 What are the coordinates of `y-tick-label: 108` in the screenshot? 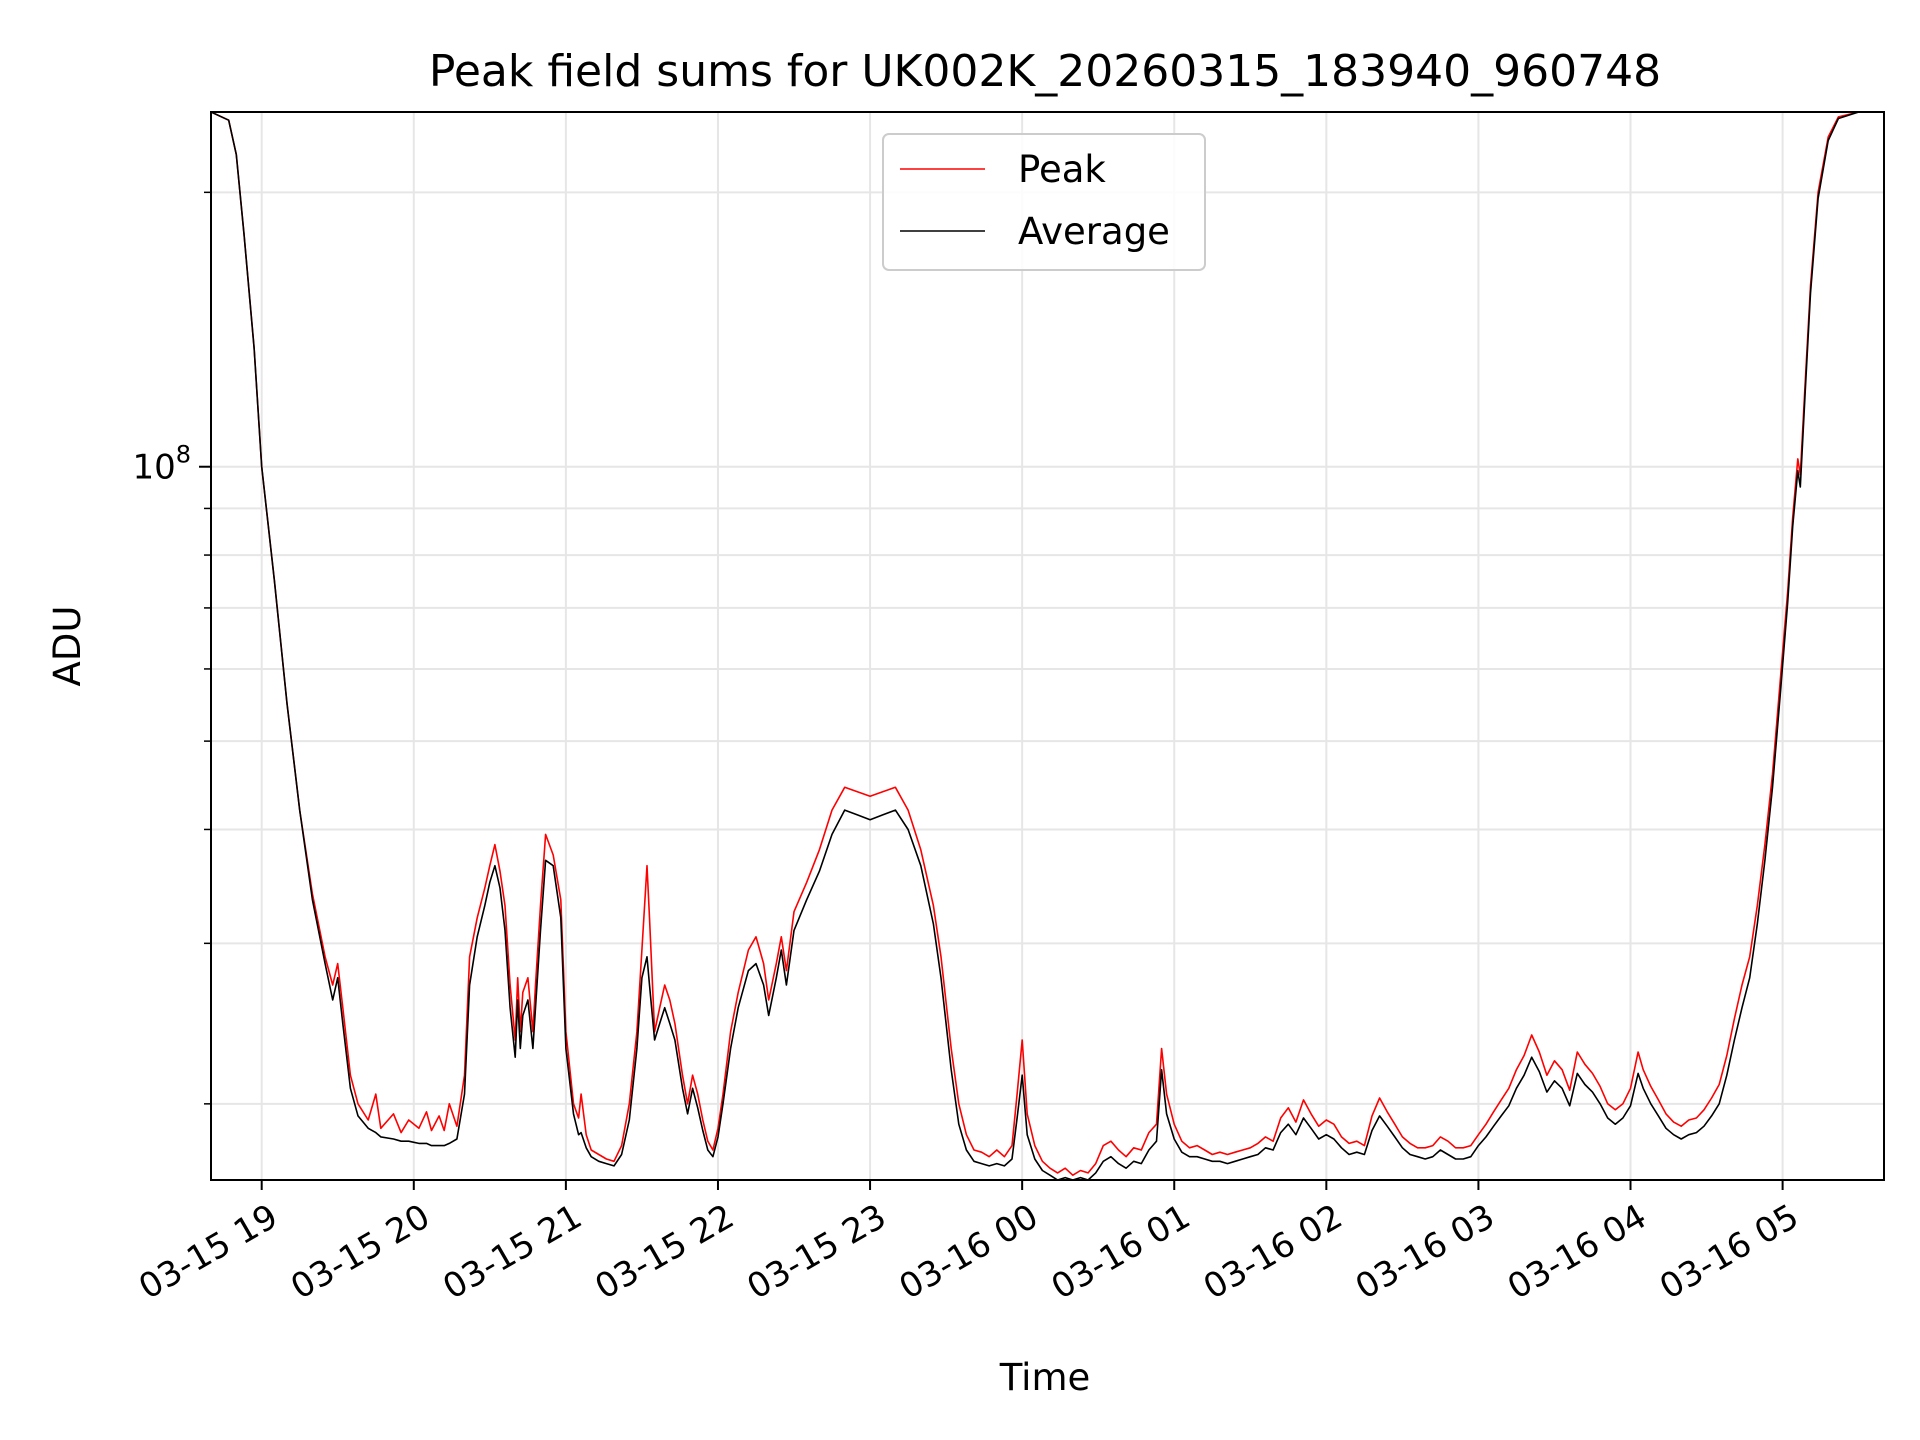 It's located at (161, 464).